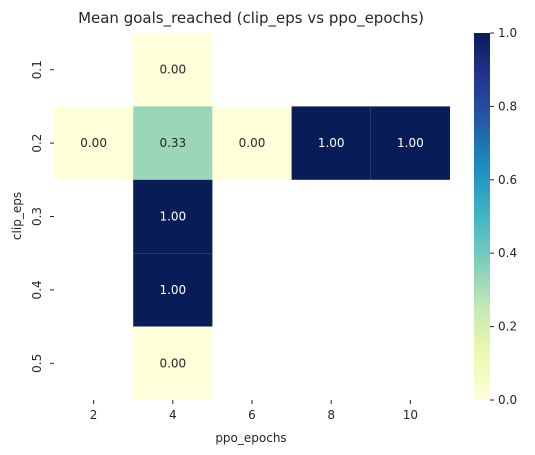 The image size is (535, 455). Describe the element at coordinates (37, 69) in the screenshot. I see `y-tick-label: 0.1` at that location.